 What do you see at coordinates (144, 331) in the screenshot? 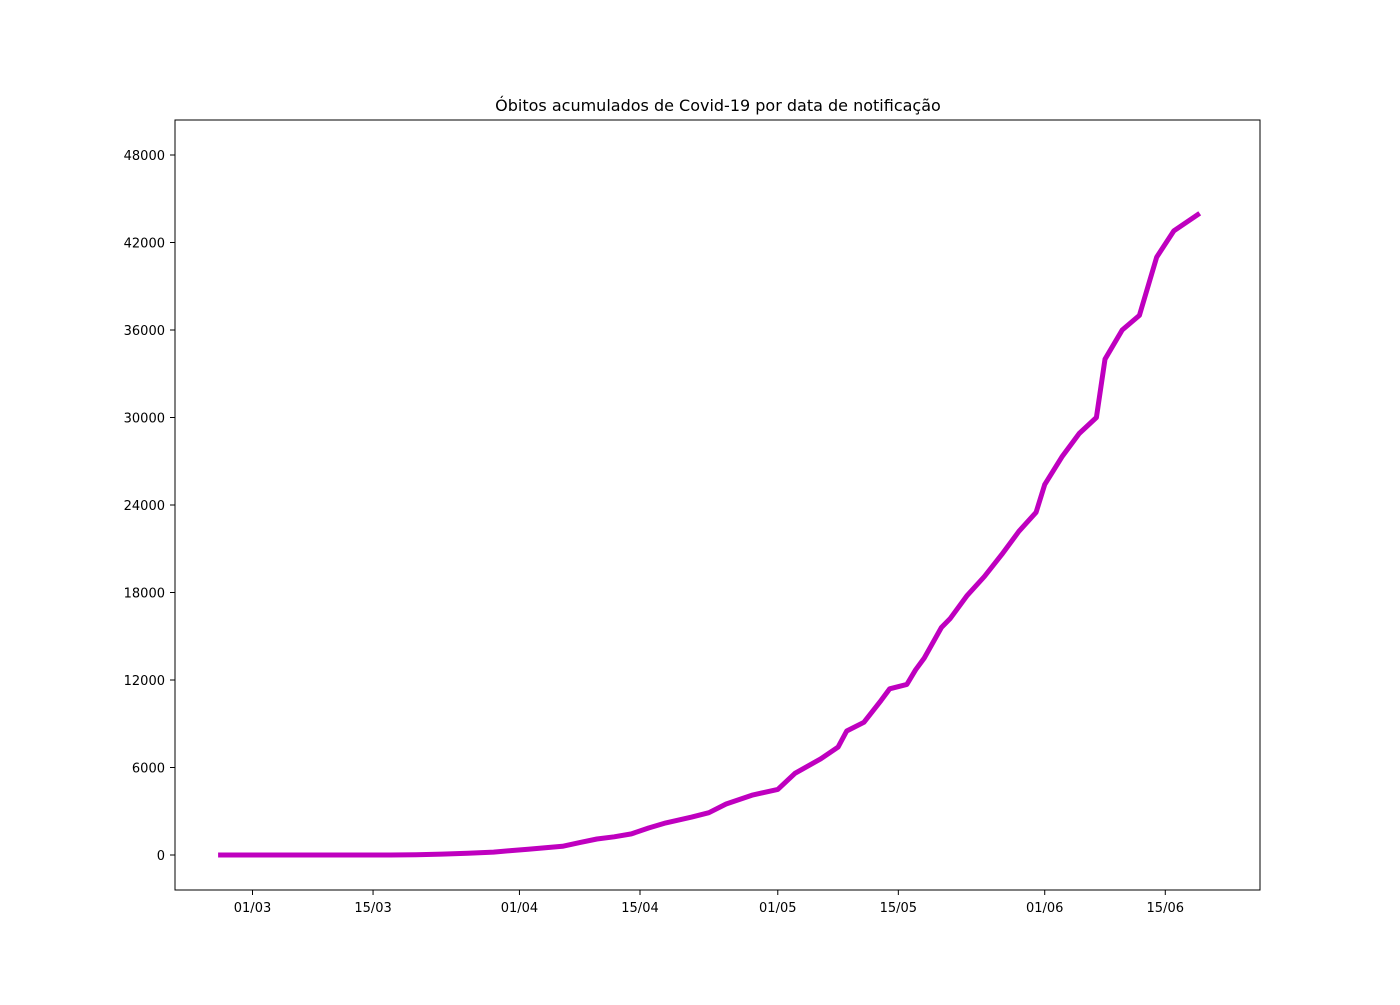
I see `y-tick-label: 36000` at bounding box center [144, 331].